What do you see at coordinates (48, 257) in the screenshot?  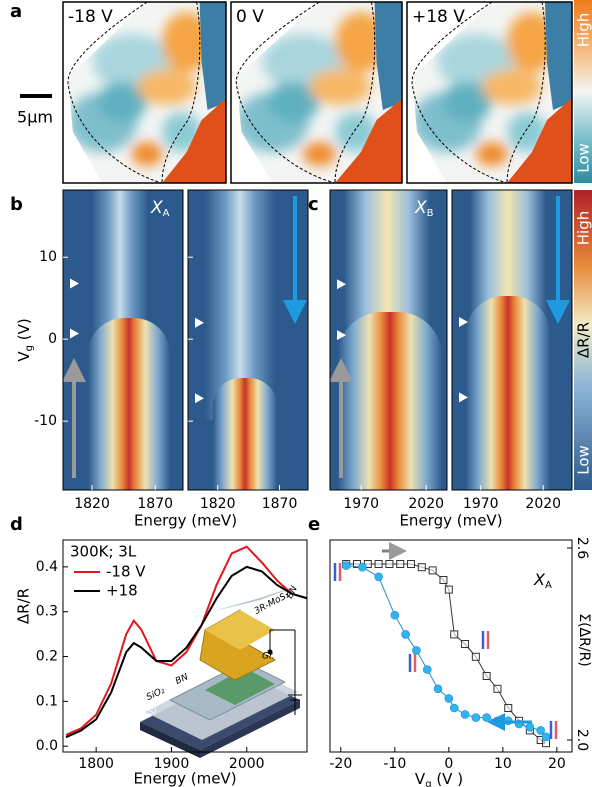 I see `y-tick-label: 10` at bounding box center [48, 257].